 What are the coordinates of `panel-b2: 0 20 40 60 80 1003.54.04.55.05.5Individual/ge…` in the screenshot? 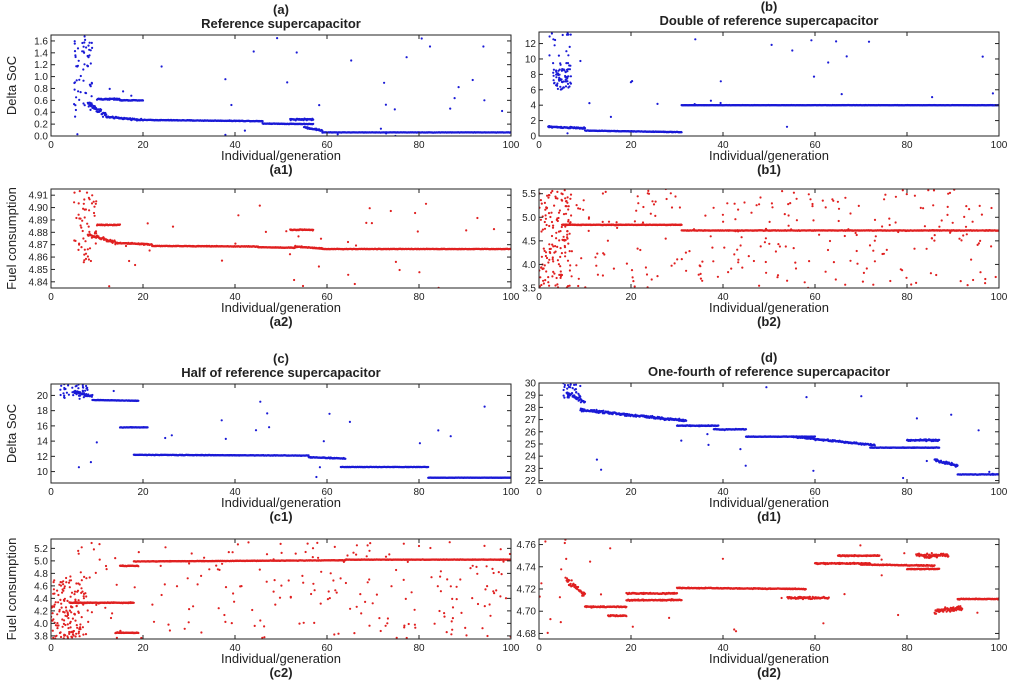 It's located at (765, 258).